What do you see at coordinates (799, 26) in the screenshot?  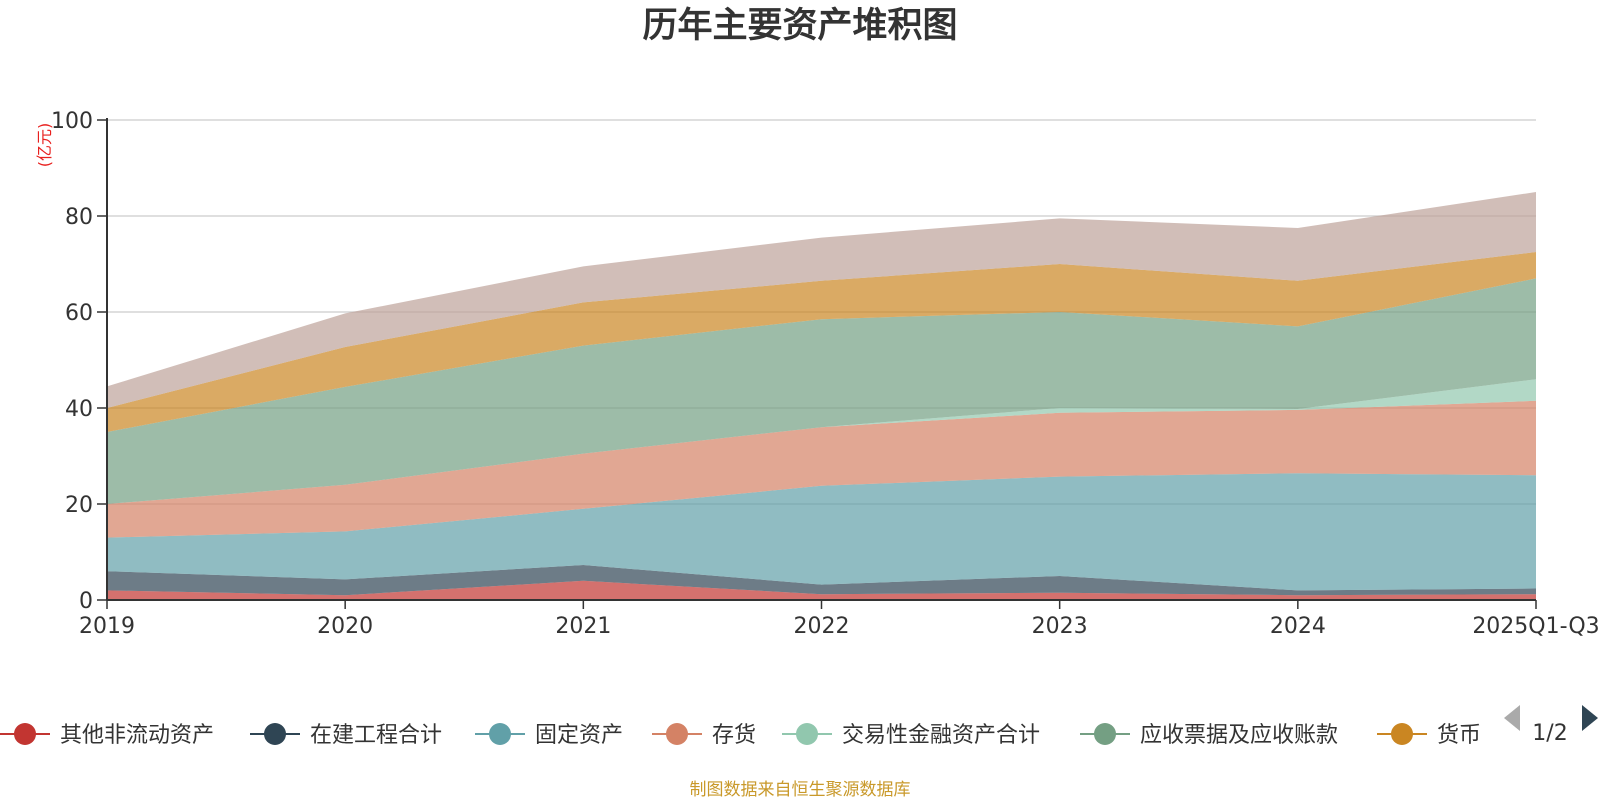 I see `chart-title: 历年主要资产堆积图` at bounding box center [799, 26].